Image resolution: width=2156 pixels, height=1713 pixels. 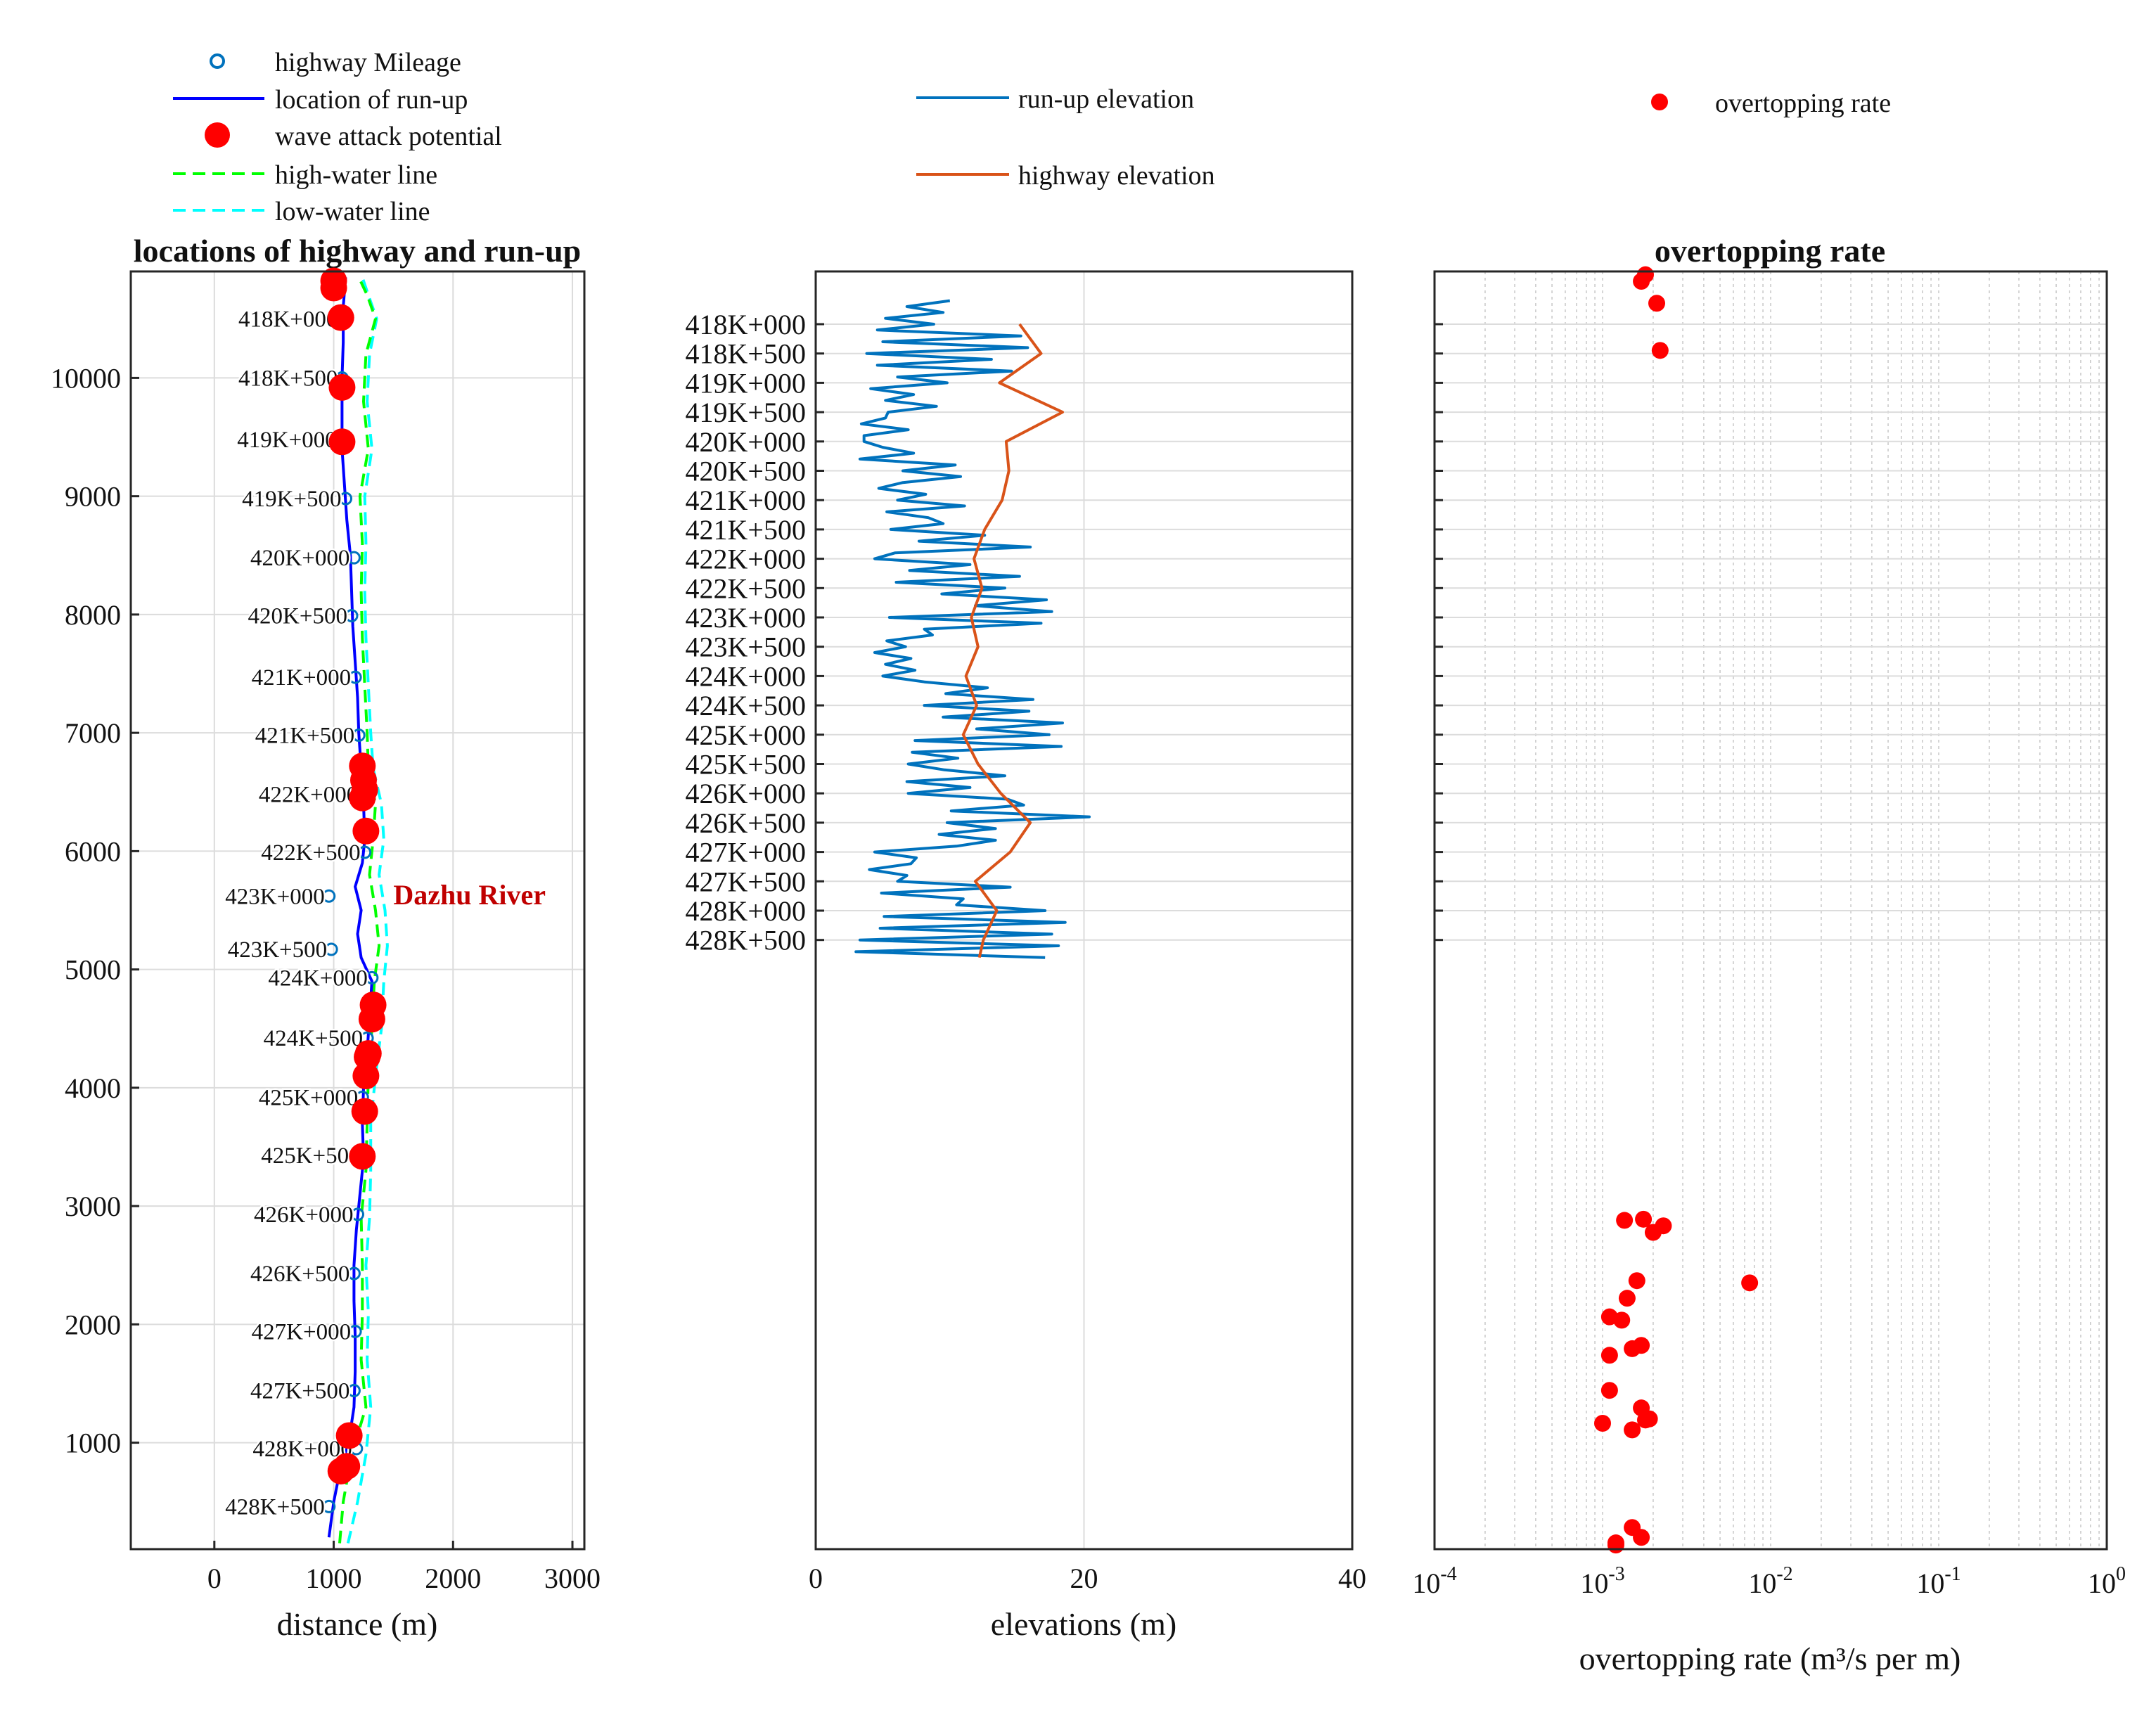 I want to click on mileage-label-5: 420K+500, so click(x=297, y=616).